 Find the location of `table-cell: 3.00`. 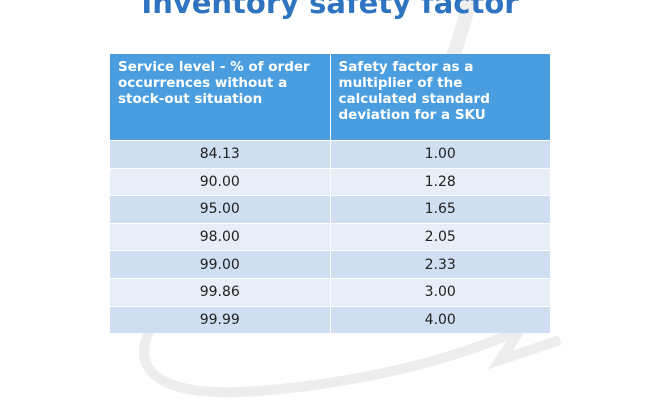

table-cell: 3.00 is located at coordinates (440, 292).